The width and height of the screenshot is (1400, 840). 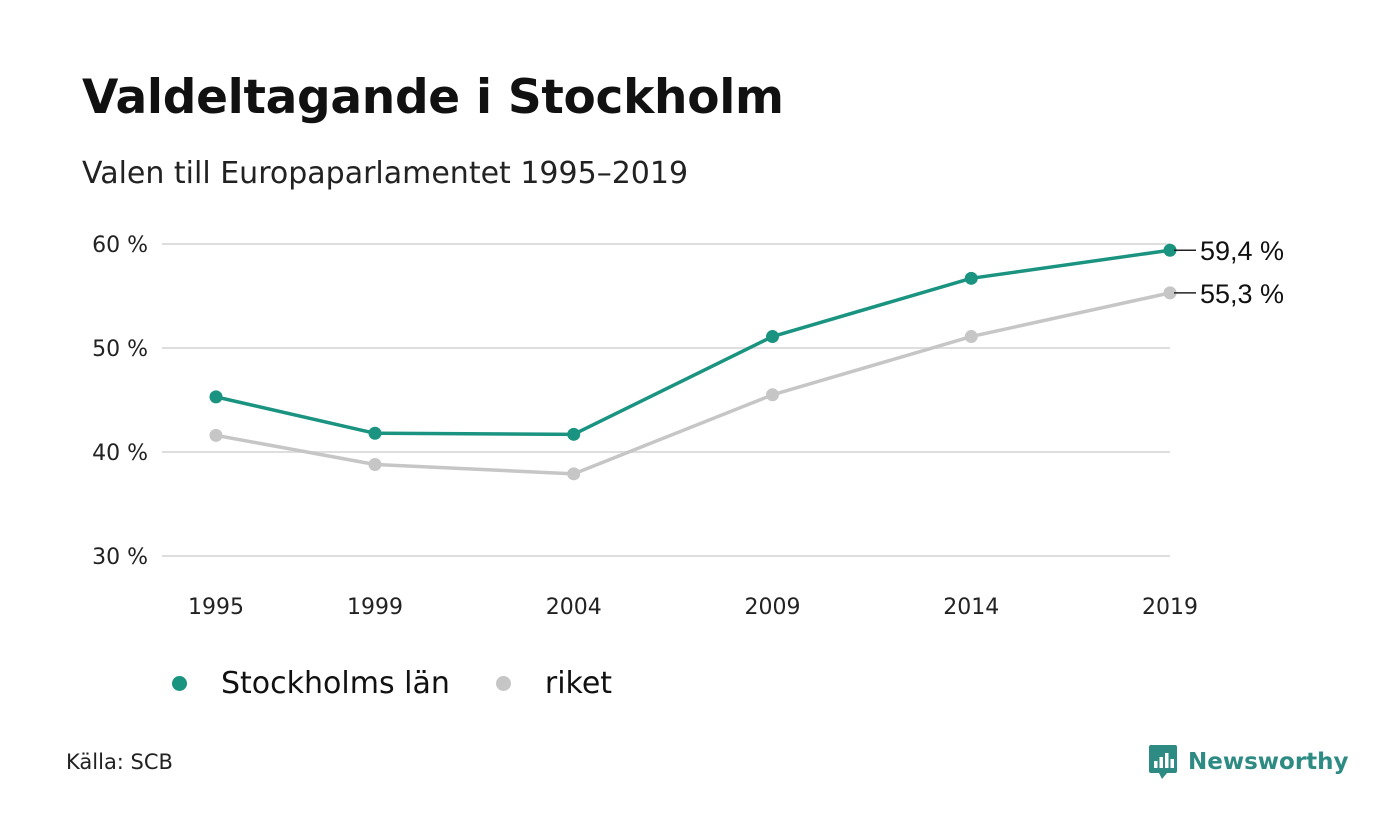 I want to click on chart-title: Valdeltagande i Stockholm, so click(x=433, y=97).